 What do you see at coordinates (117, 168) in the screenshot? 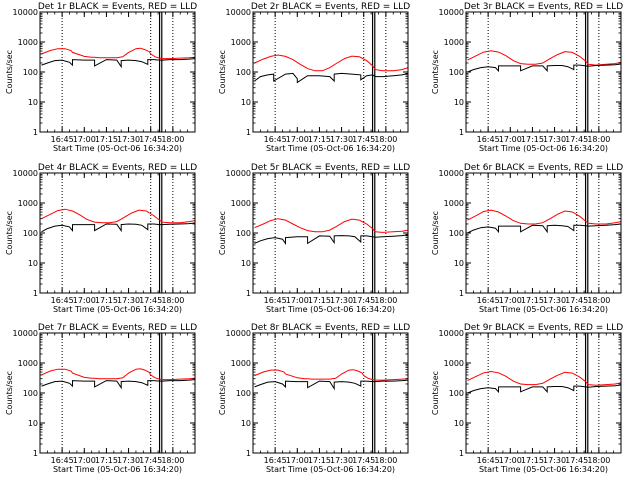
I see `chart-title: Det 4r BLACK = Events, RED = LLD` at bounding box center [117, 168].